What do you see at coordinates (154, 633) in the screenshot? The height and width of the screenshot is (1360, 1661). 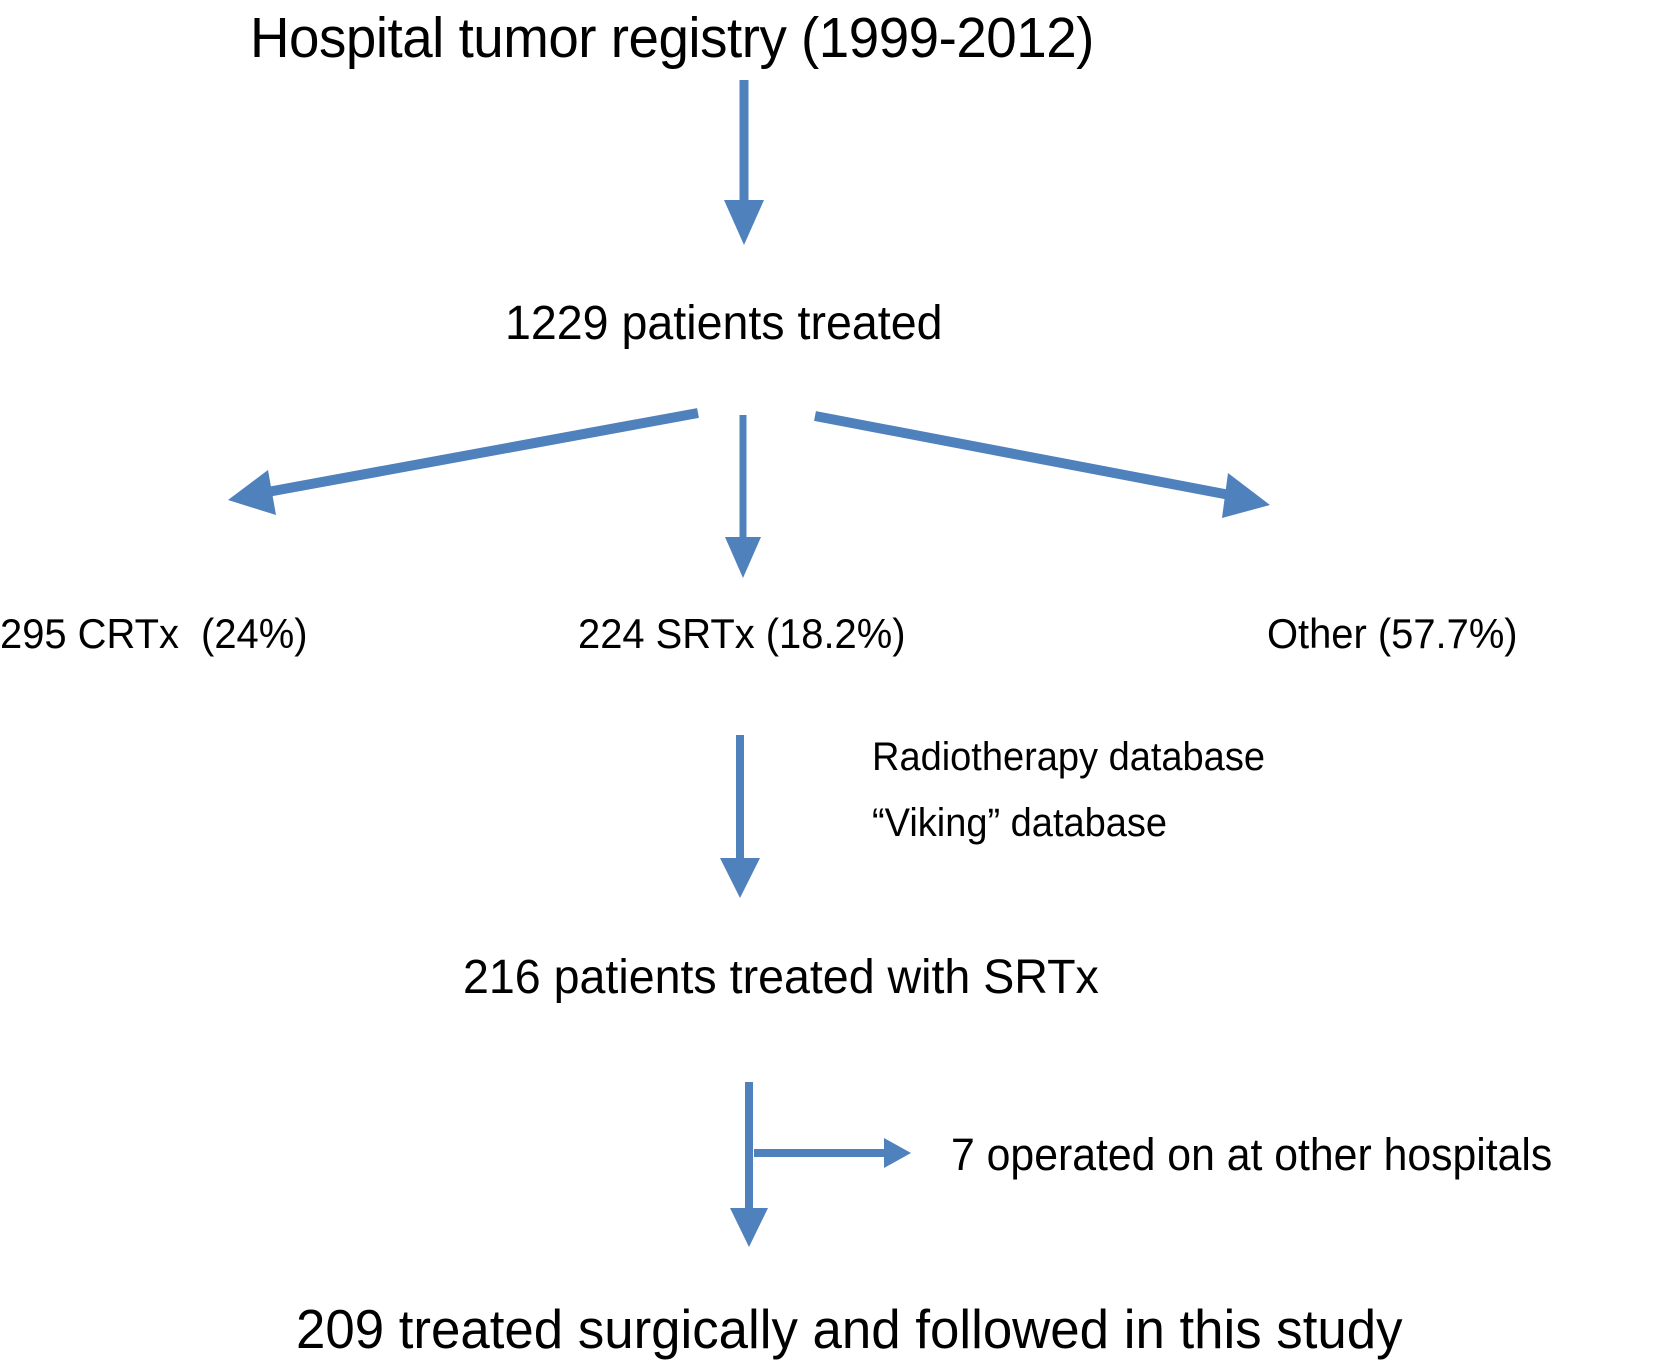 I see `node-branch-crtx: 295 CRTx (24%)` at bounding box center [154, 633].